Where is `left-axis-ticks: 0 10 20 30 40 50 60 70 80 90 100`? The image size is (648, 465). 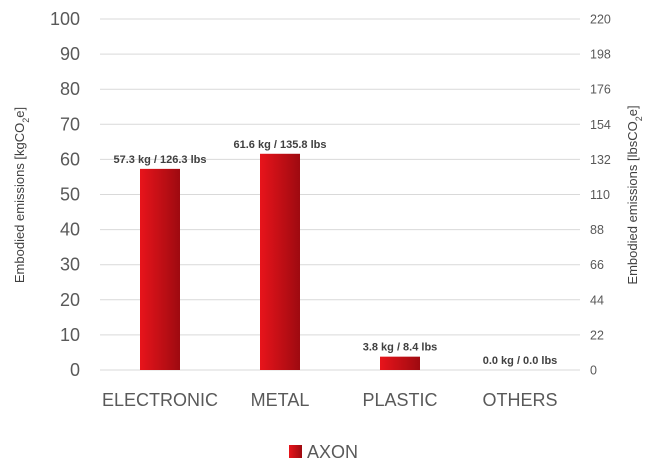
left-axis-ticks: 0 10 20 30 40 50 60 70 80 90 100 is located at coordinates (65, 194).